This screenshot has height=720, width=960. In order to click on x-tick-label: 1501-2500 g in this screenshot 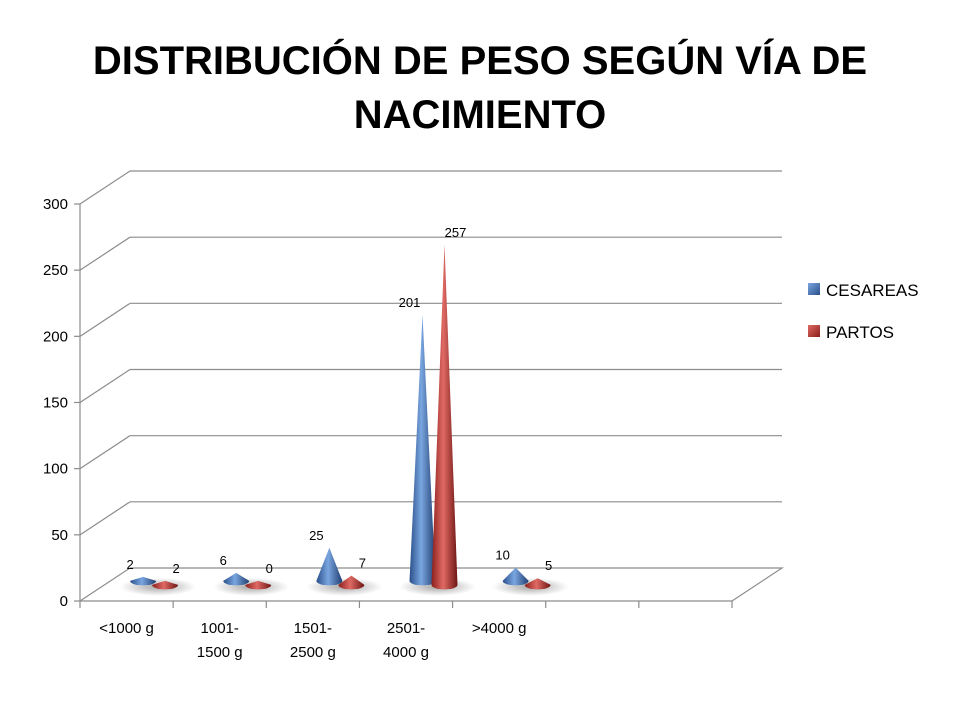, I will do `click(313, 640)`.